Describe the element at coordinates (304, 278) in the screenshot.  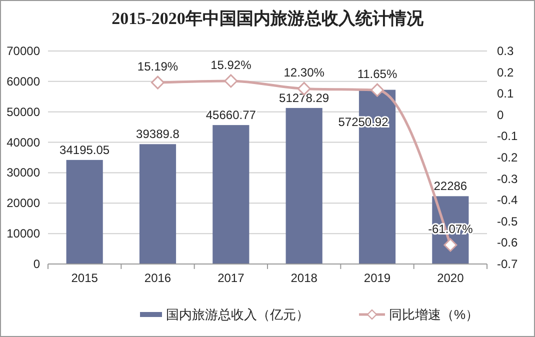
I see `x-tick-label: 2018` at that location.